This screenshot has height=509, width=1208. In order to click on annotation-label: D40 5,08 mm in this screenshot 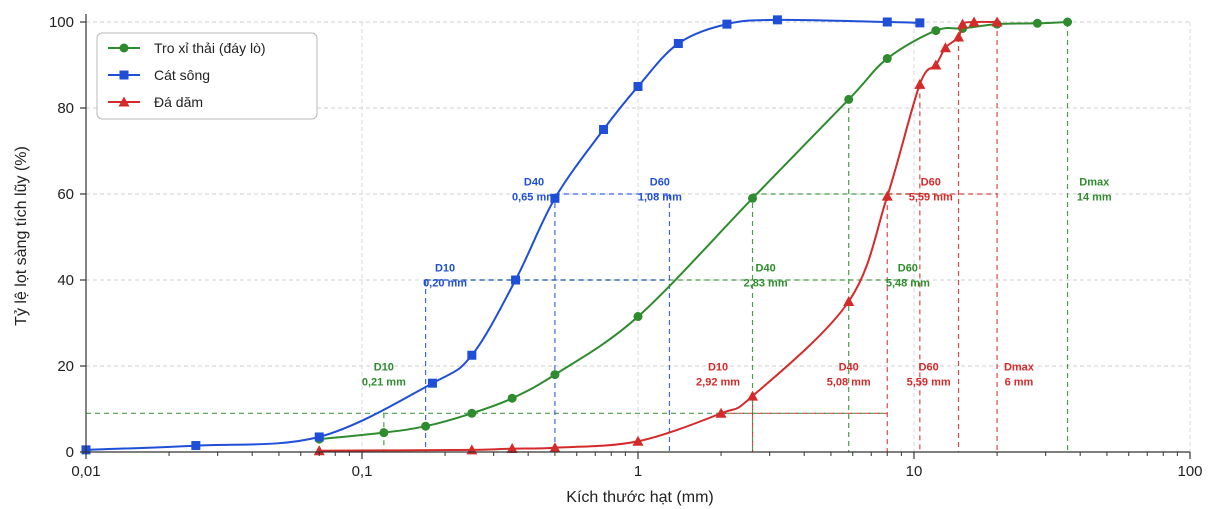, I will do `click(849, 374)`.